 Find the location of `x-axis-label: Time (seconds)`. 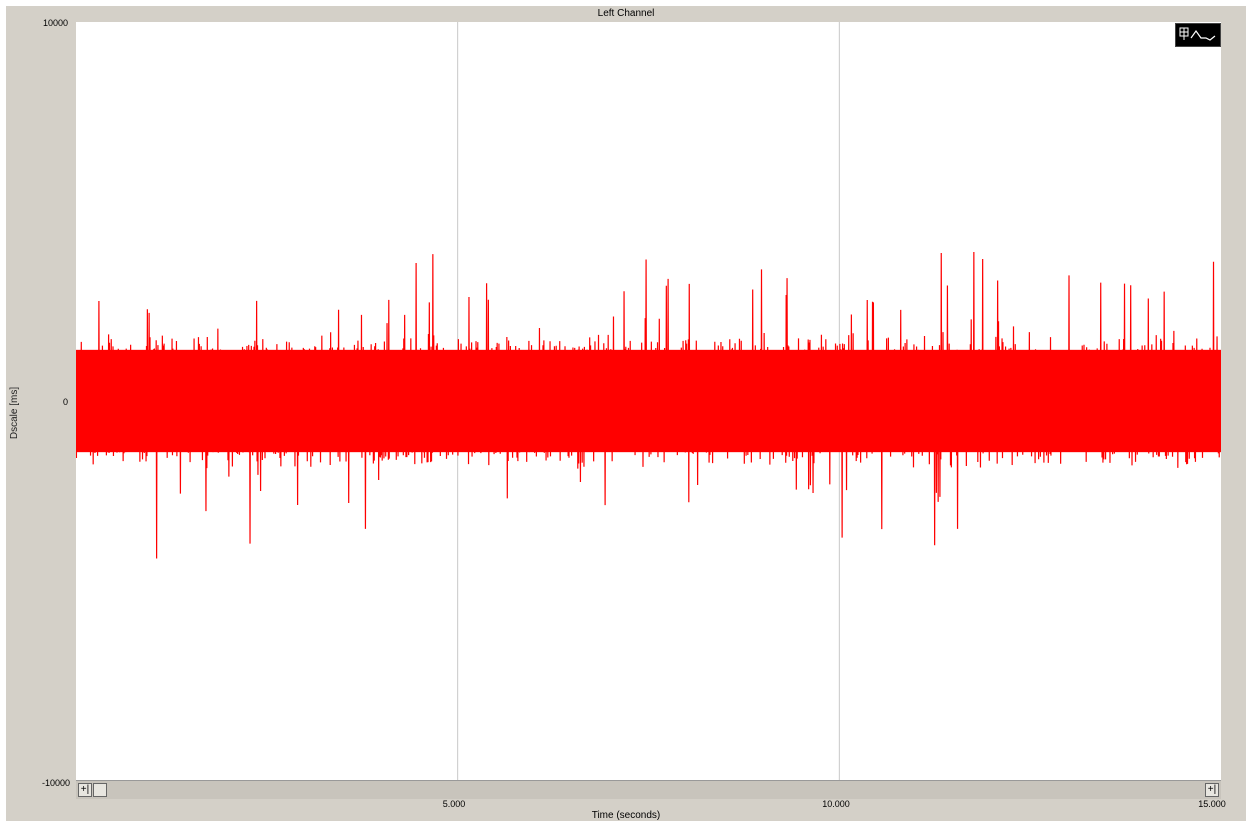

x-axis-label: Time (seconds) is located at coordinates (626, 815).